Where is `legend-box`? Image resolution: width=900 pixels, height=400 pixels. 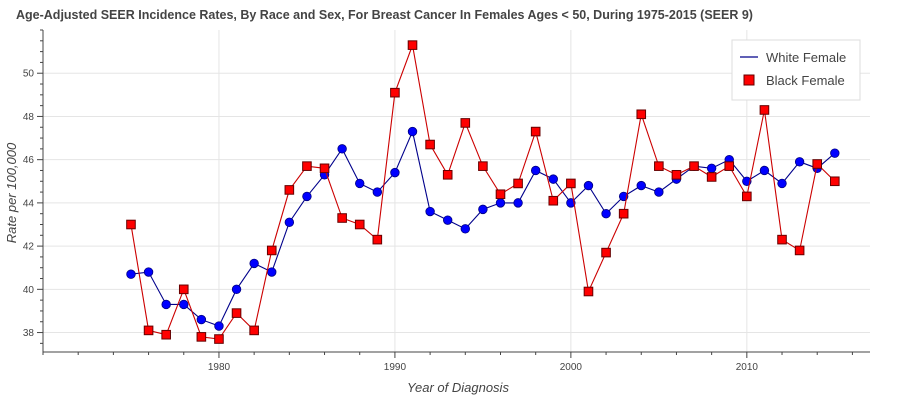 legend-box is located at coordinates (796, 70).